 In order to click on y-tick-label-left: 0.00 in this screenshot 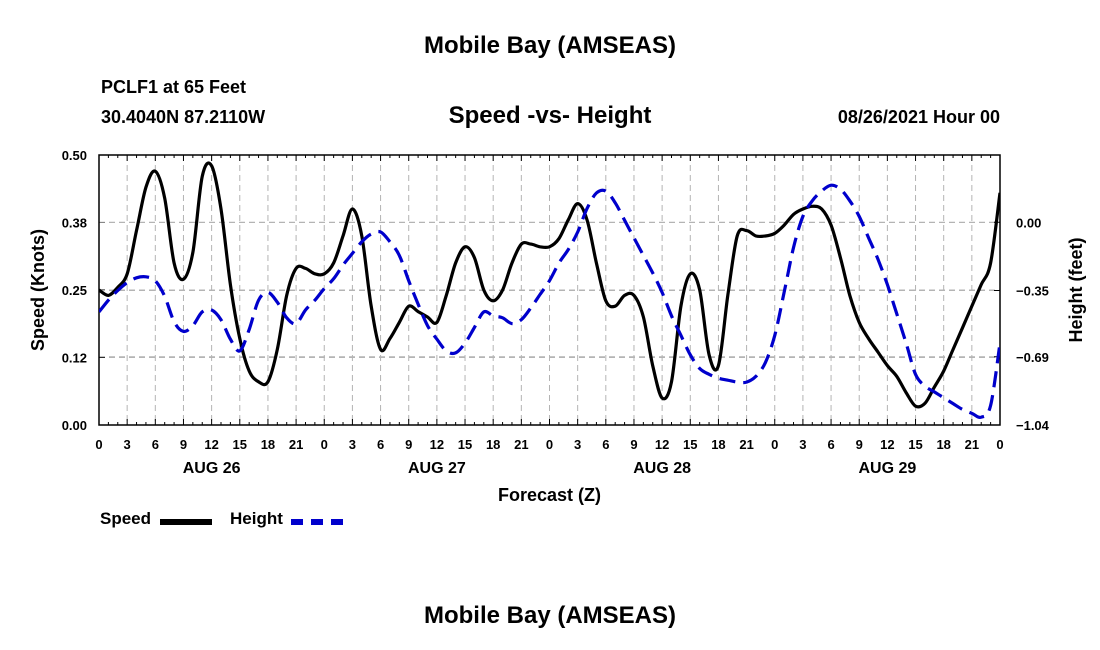, I will do `click(74, 425)`.